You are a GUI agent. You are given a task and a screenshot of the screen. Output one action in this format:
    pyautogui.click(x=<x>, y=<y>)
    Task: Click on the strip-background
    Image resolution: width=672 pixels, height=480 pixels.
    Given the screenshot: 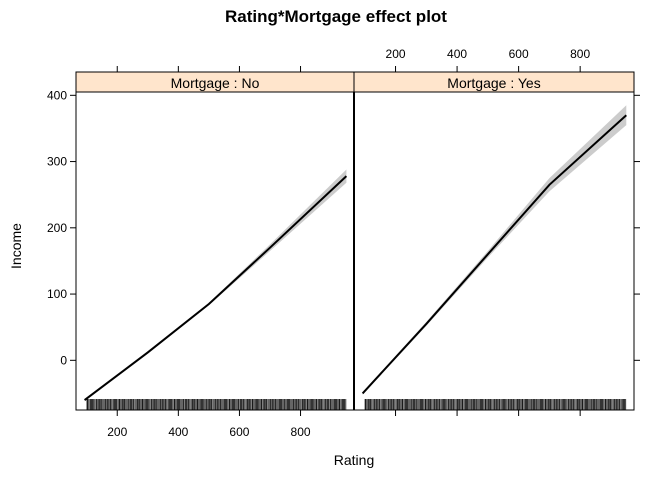 What is the action you would take?
    pyautogui.click(x=494, y=82)
    